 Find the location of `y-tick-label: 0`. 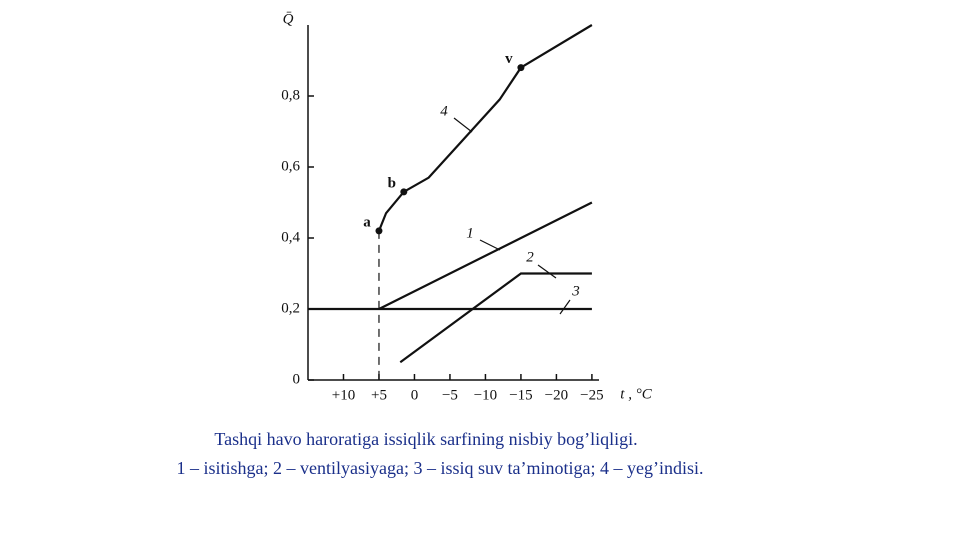

y-tick-label: 0 is located at coordinates (297, 379).